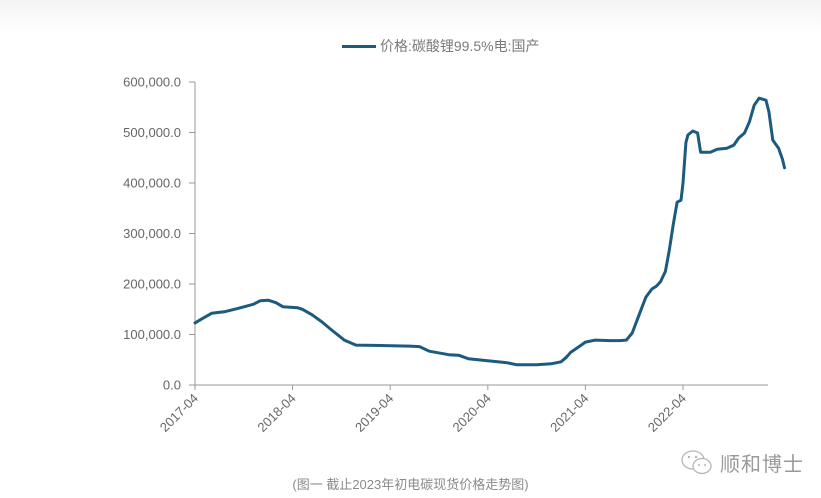  What do you see at coordinates (410, 484) in the screenshot?
I see `figure-caption: (图一 截止2023年初电碳现货价格走势图)` at bounding box center [410, 484].